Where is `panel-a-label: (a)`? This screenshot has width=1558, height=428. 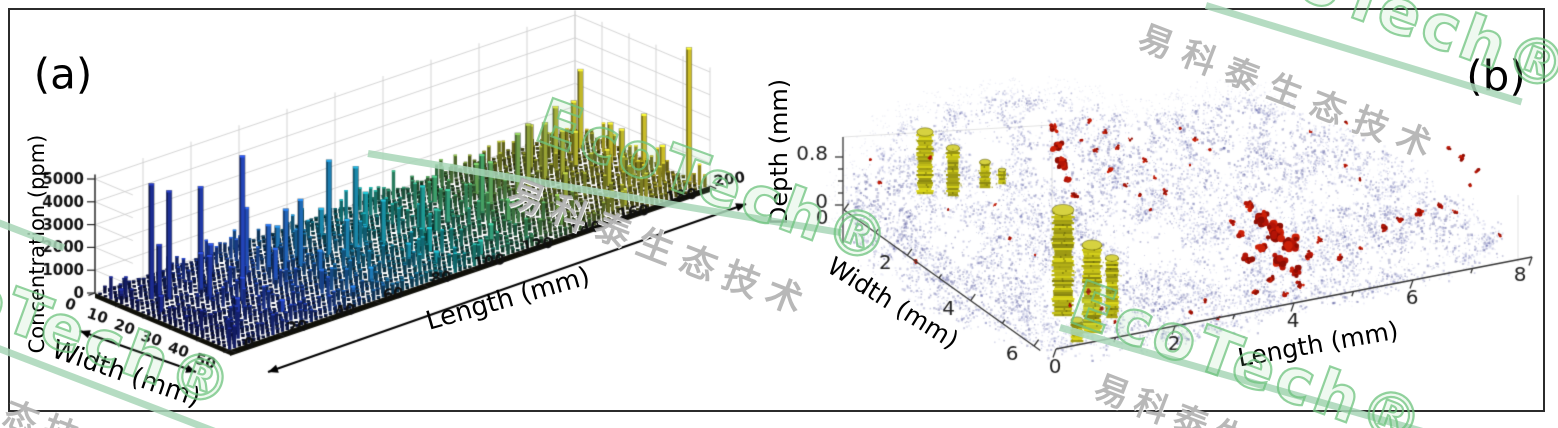
panel-a-label: (a) is located at coordinates (63, 74).